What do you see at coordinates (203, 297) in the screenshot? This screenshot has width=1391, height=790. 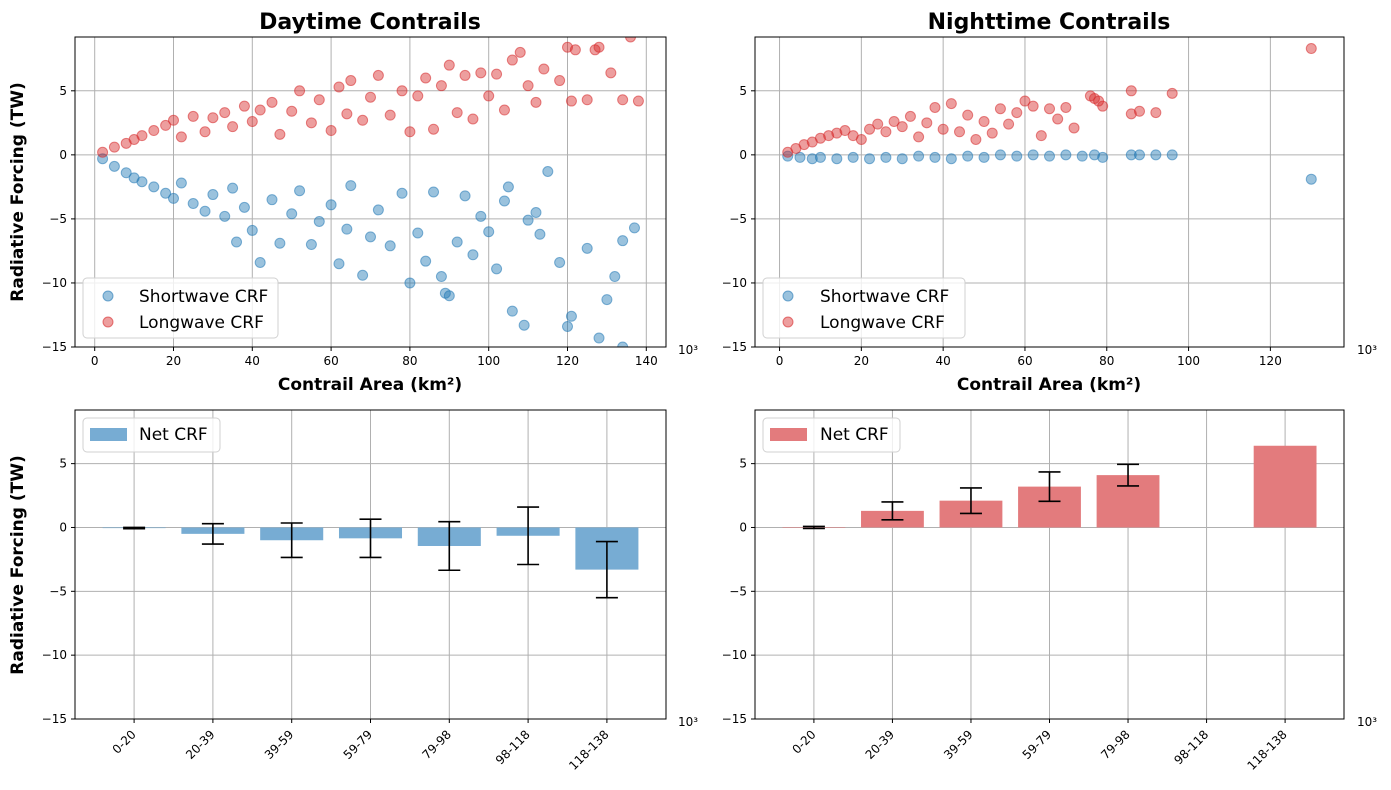 I see `legend-shortwave-label: Shortwave CRF` at bounding box center [203, 297].